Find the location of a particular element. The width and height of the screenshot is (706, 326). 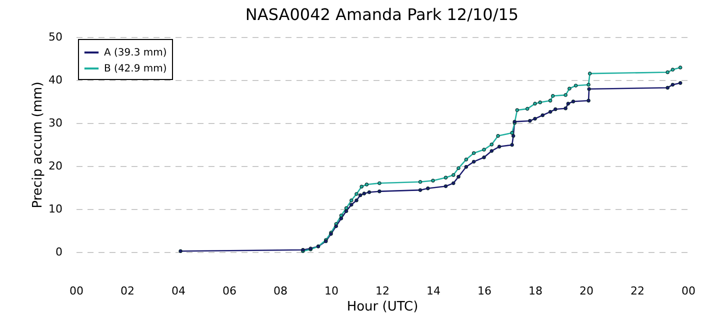

x-tick-label: 08 is located at coordinates (281, 291).